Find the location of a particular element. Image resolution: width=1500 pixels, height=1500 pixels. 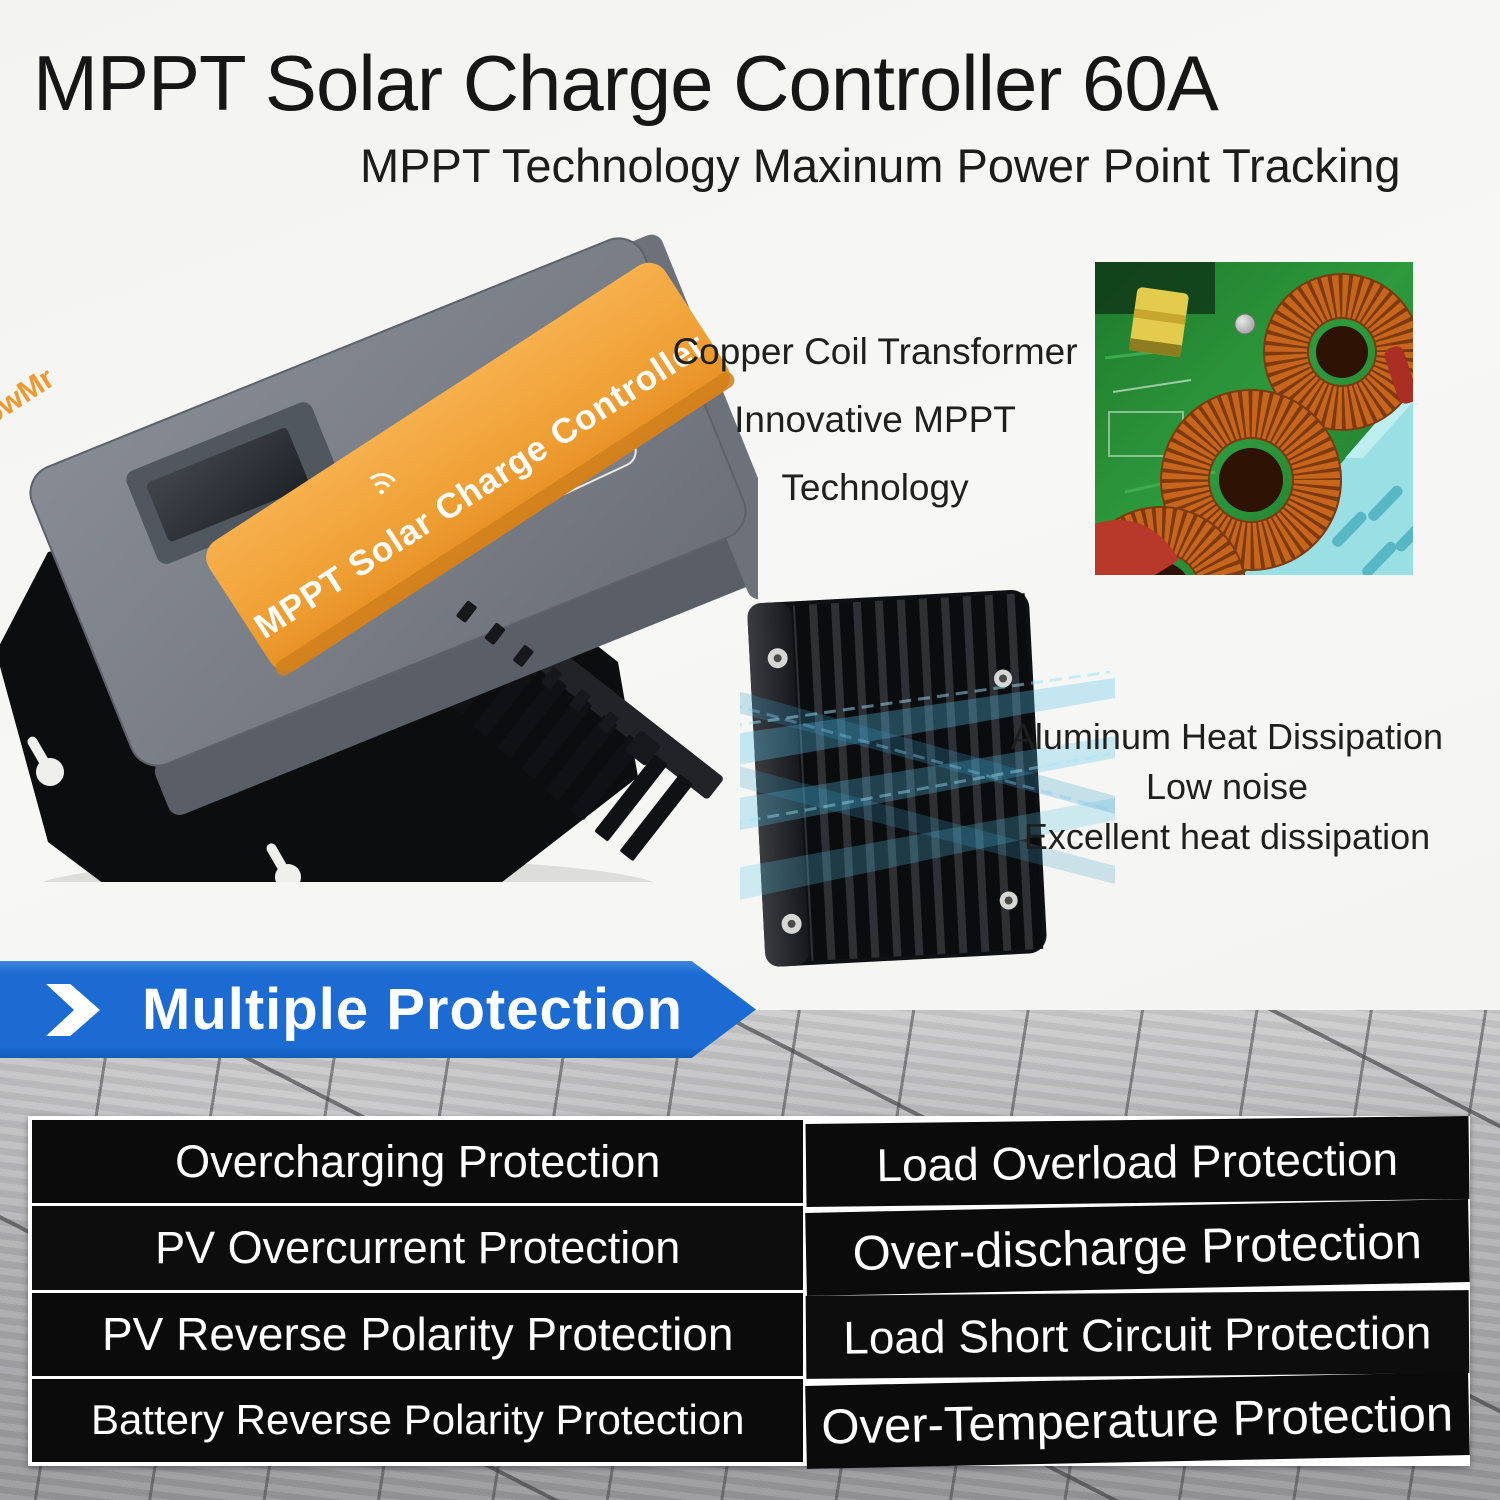

airflow-lines is located at coordinates (927, 785).